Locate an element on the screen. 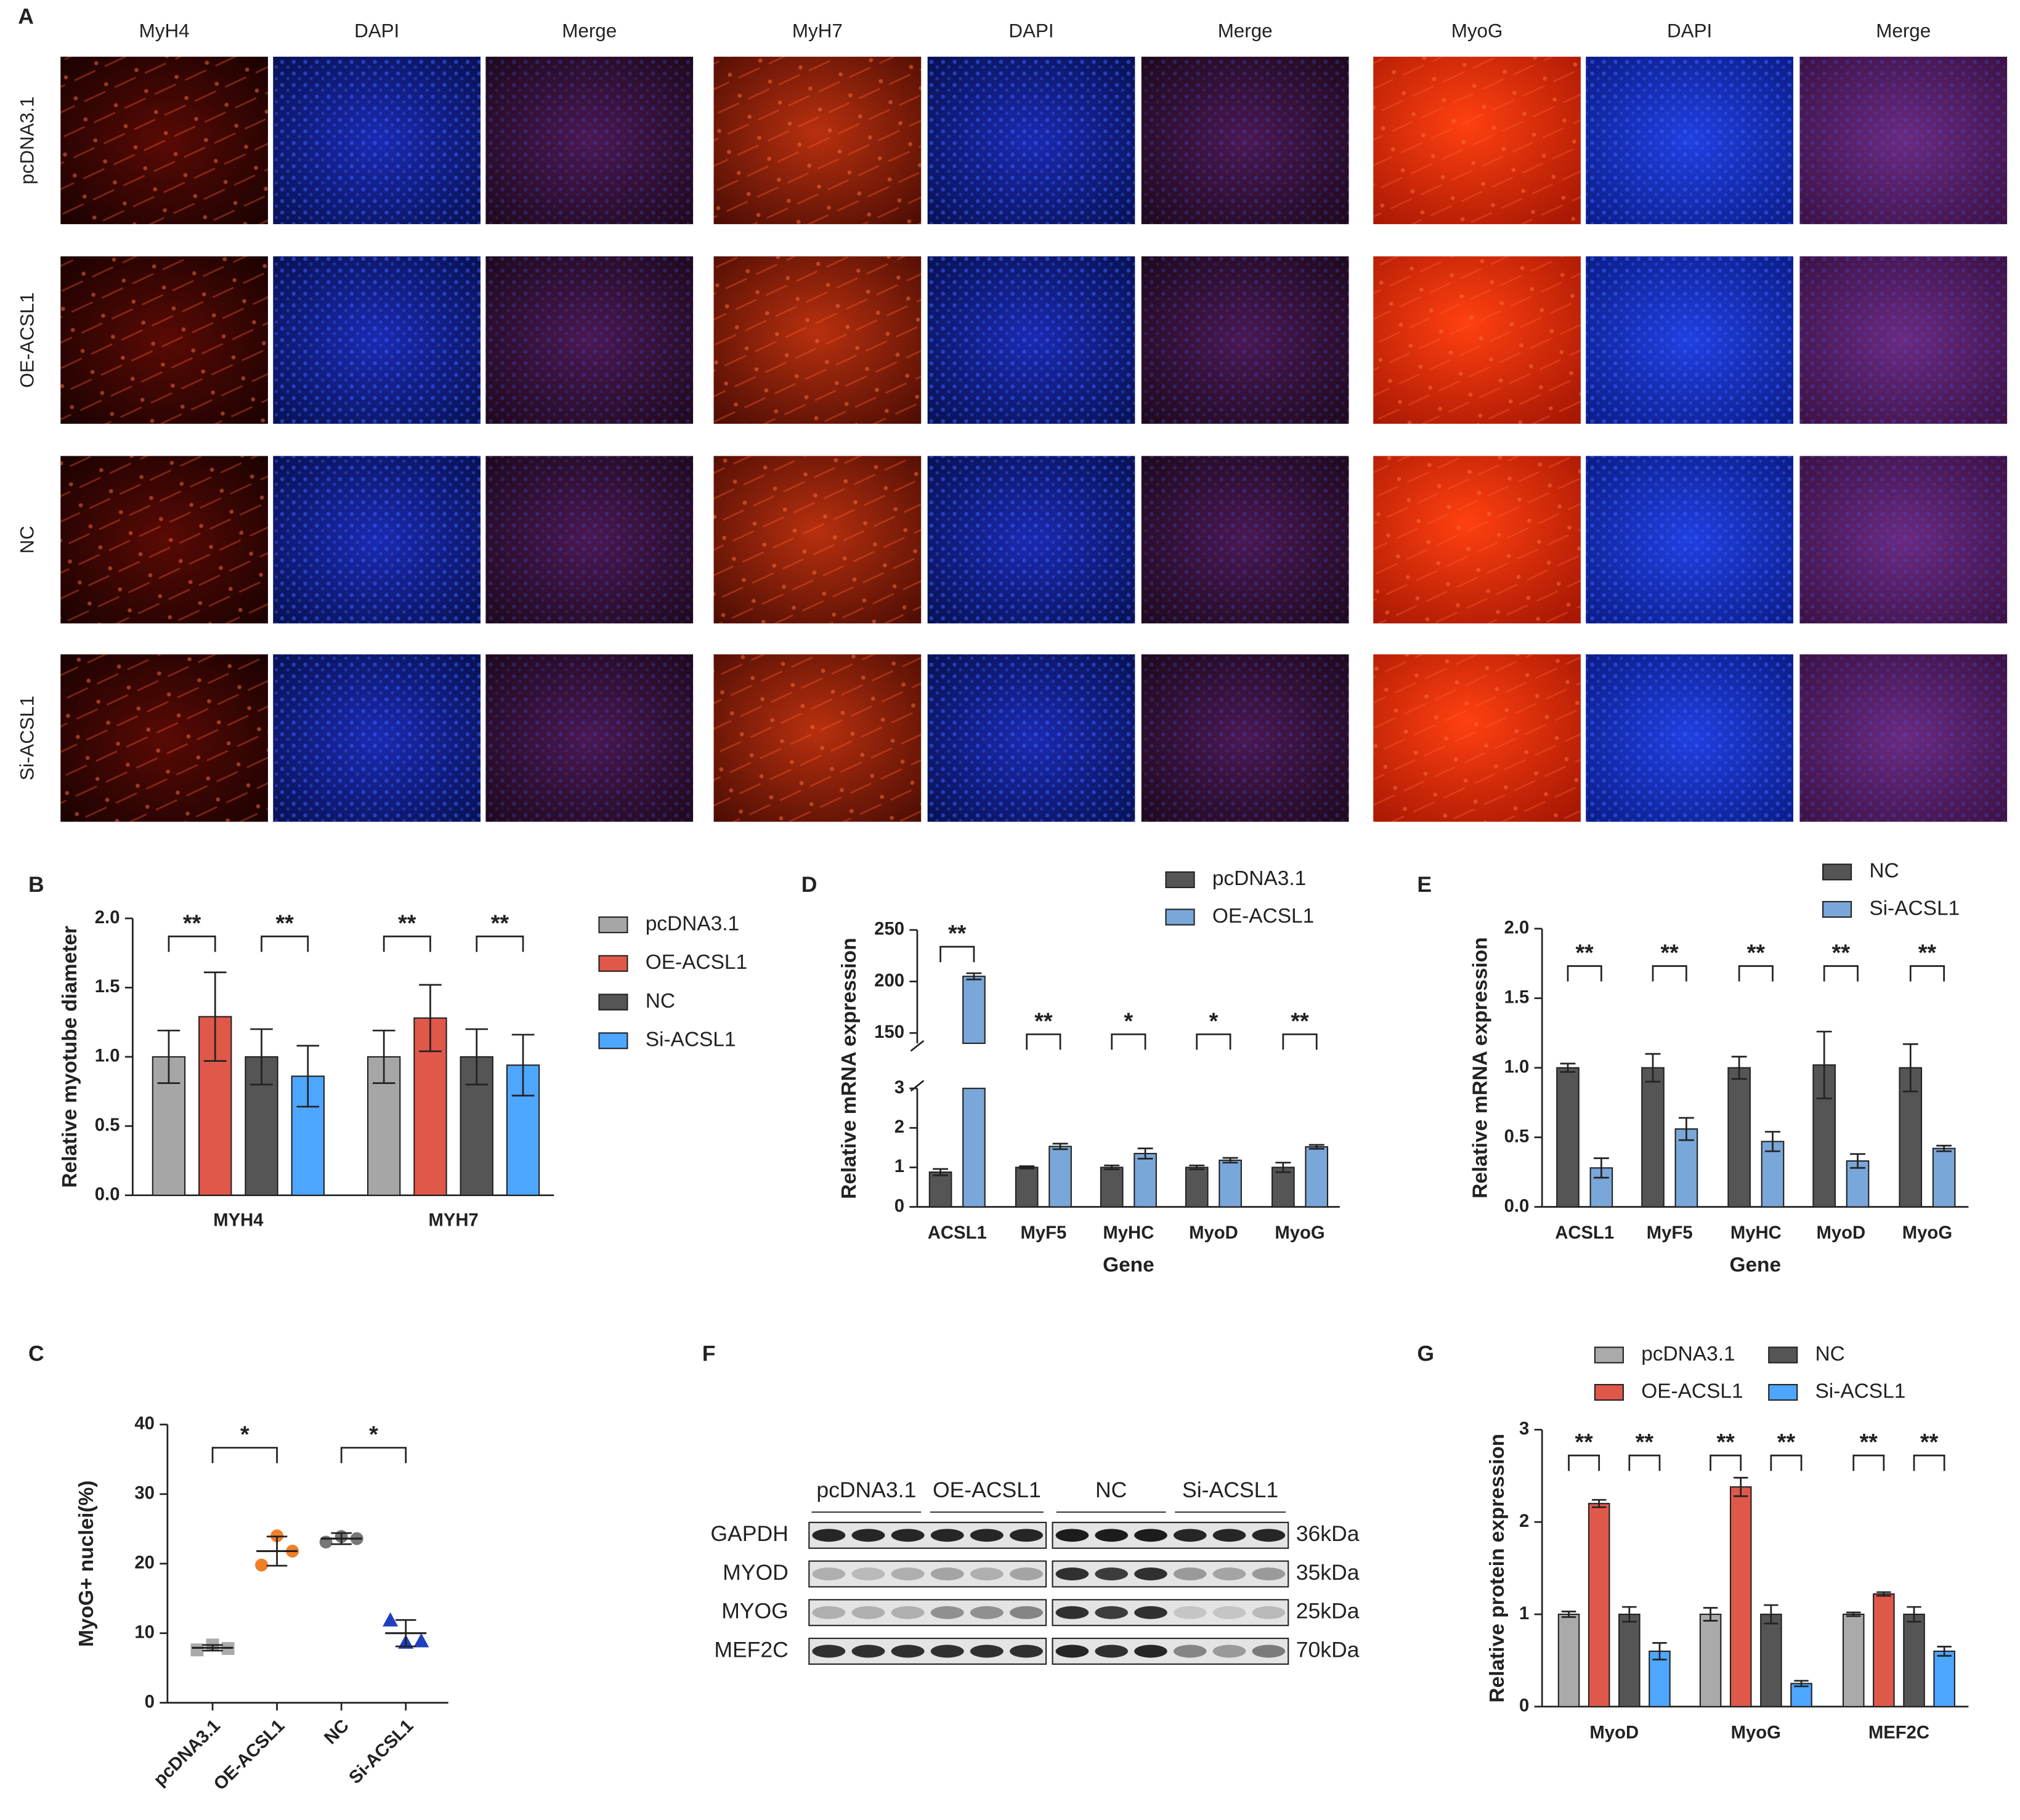 The image size is (2020, 1820). y-axis-label: Relative myotube diameter is located at coordinates (70, 1057).